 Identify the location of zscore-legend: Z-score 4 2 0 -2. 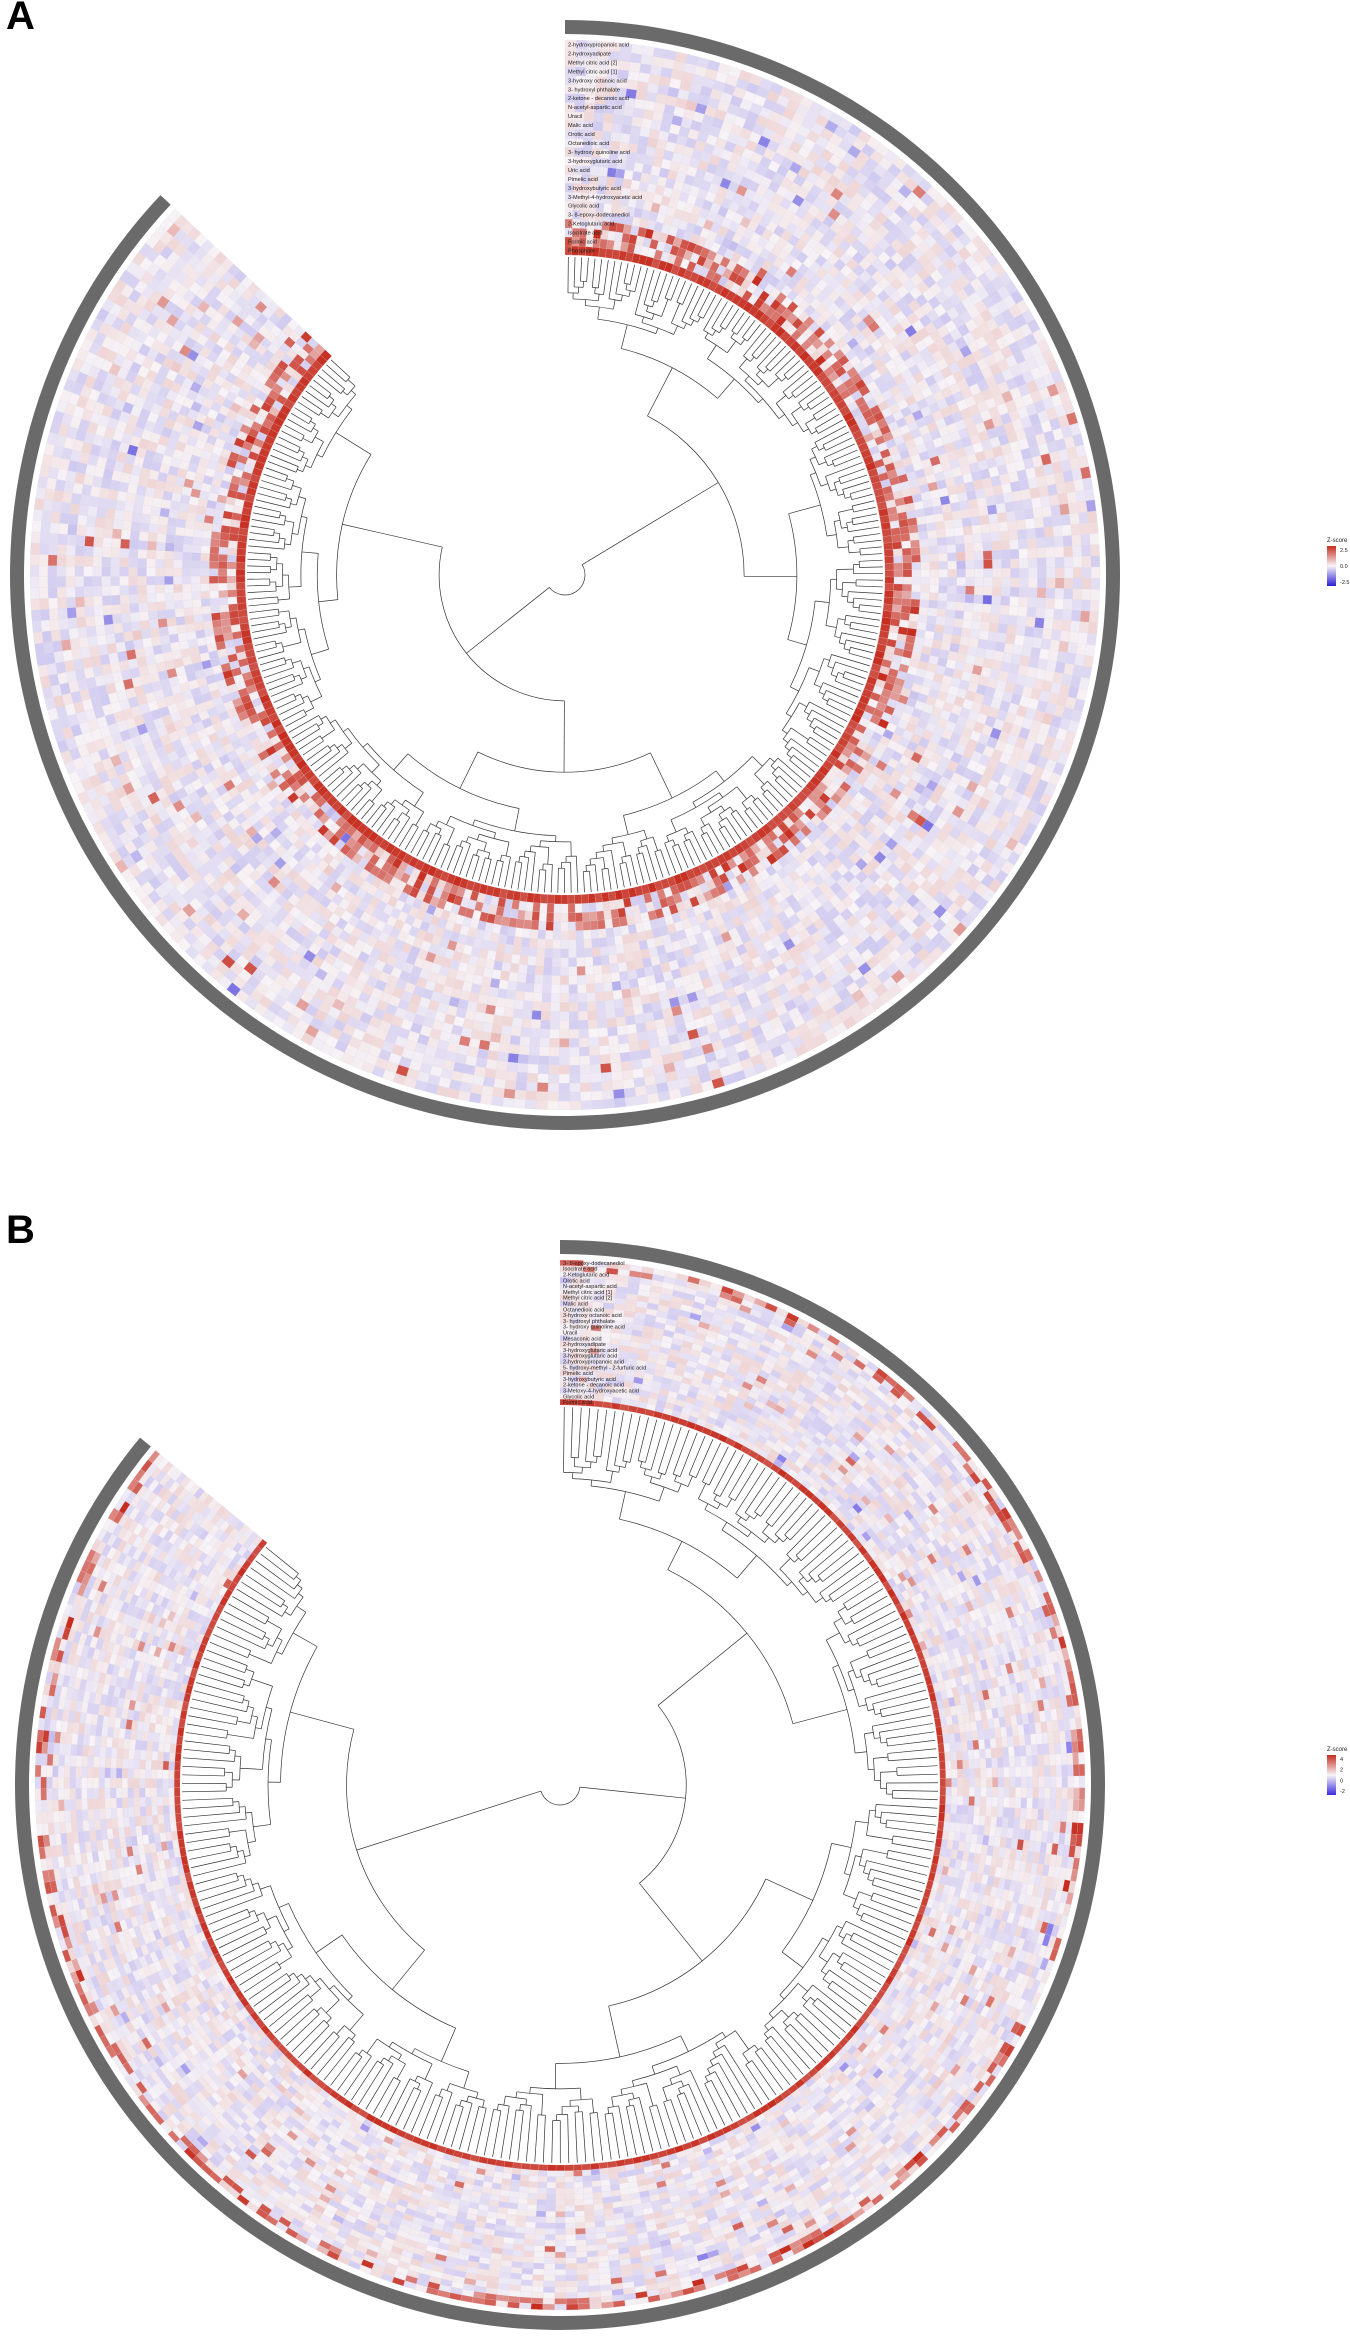
(1337, 1771).